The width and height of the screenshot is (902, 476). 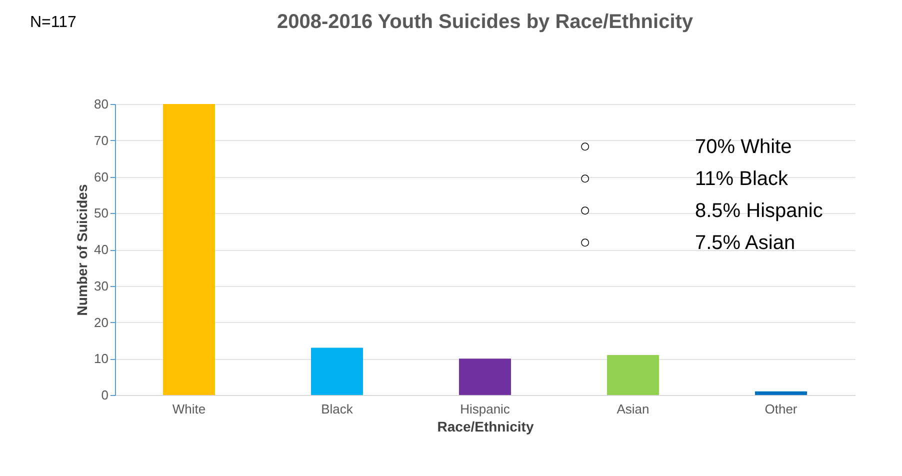 I want to click on text: ○ 70% White, so click(x=686, y=147).